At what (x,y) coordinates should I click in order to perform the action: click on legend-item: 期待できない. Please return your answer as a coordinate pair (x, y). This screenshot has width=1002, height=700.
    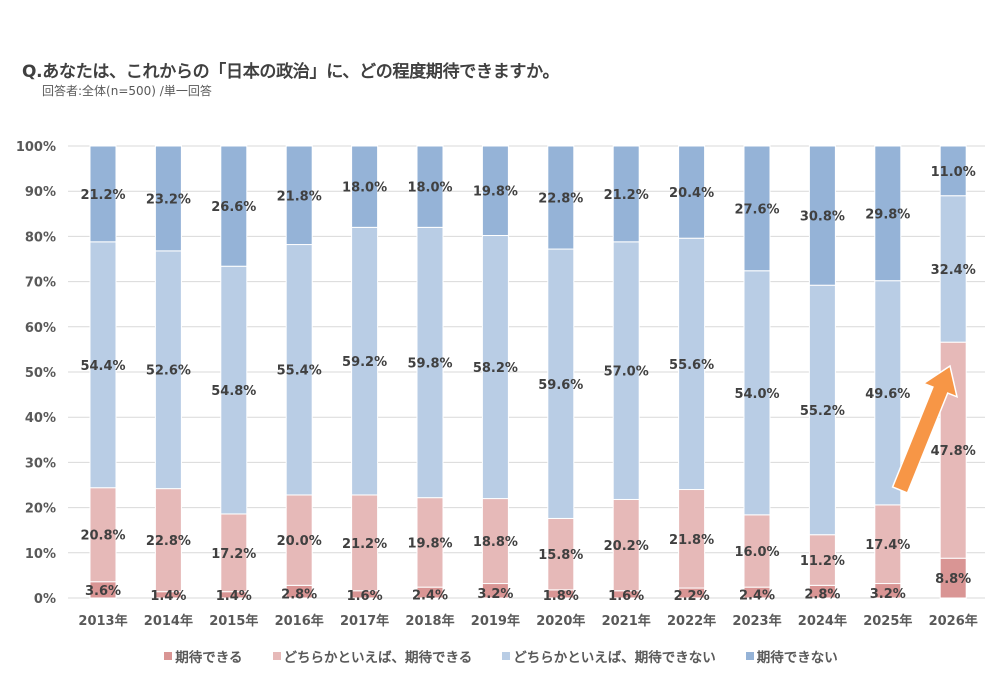
    Looking at the image, I should click on (791, 656).